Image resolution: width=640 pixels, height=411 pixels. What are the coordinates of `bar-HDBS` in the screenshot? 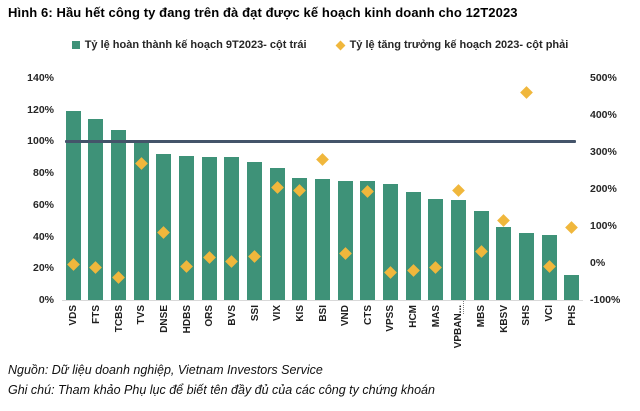 It's located at (187, 227).